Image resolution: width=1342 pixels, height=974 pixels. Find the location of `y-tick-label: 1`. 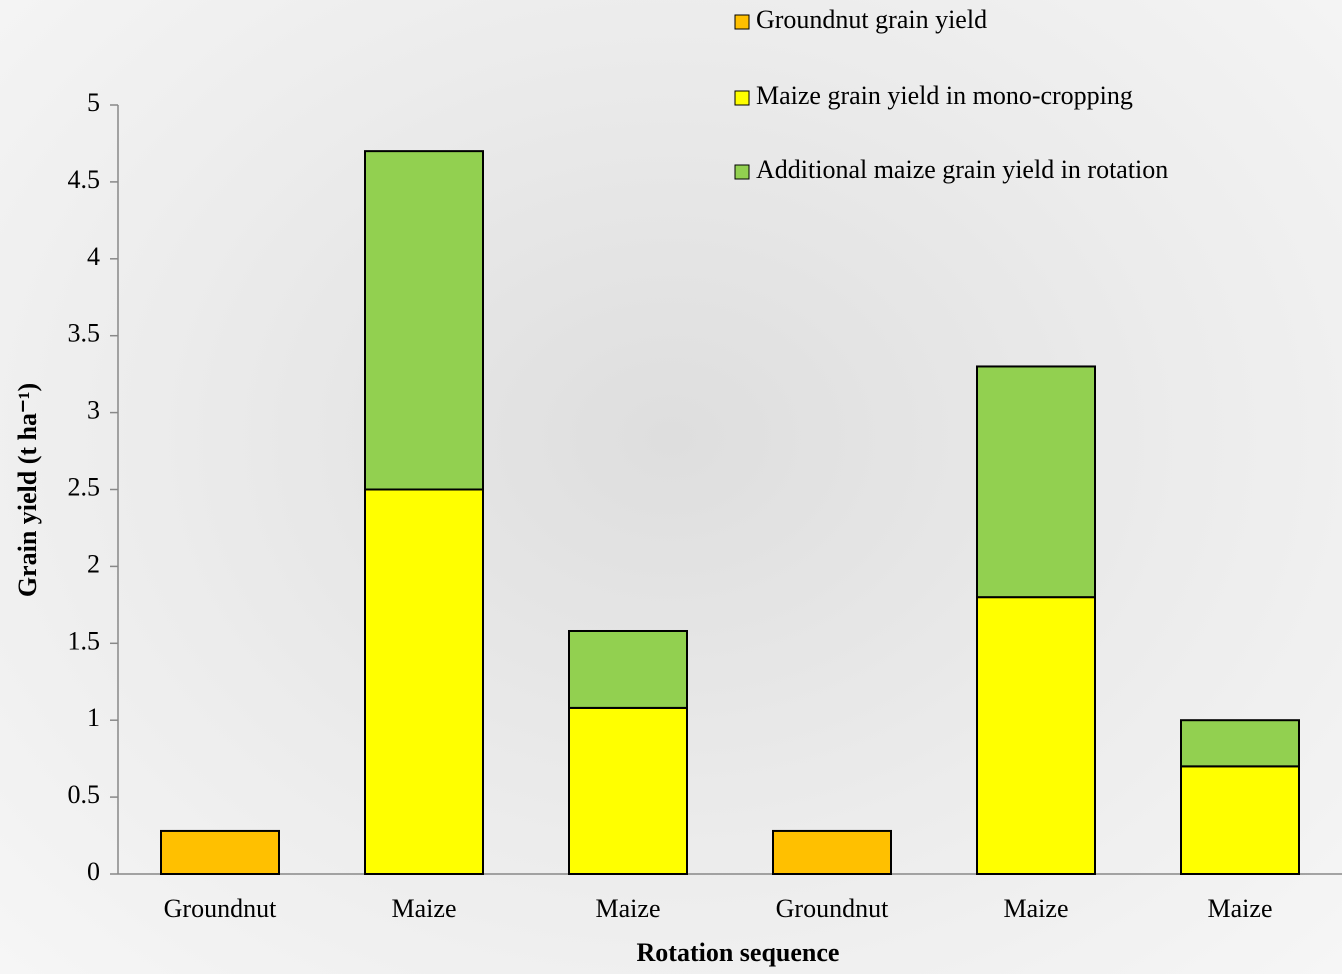

y-tick-label: 1 is located at coordinates (93, 717).